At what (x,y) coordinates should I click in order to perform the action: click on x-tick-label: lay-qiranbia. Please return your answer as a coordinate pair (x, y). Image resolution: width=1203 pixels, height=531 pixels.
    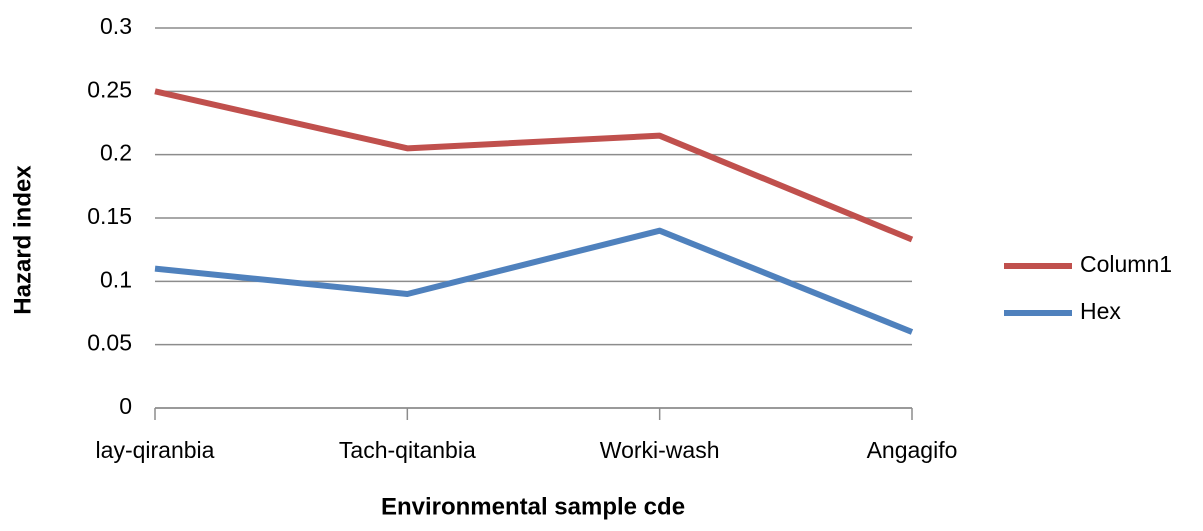
    Looking at the image, I should click on (155, 450).